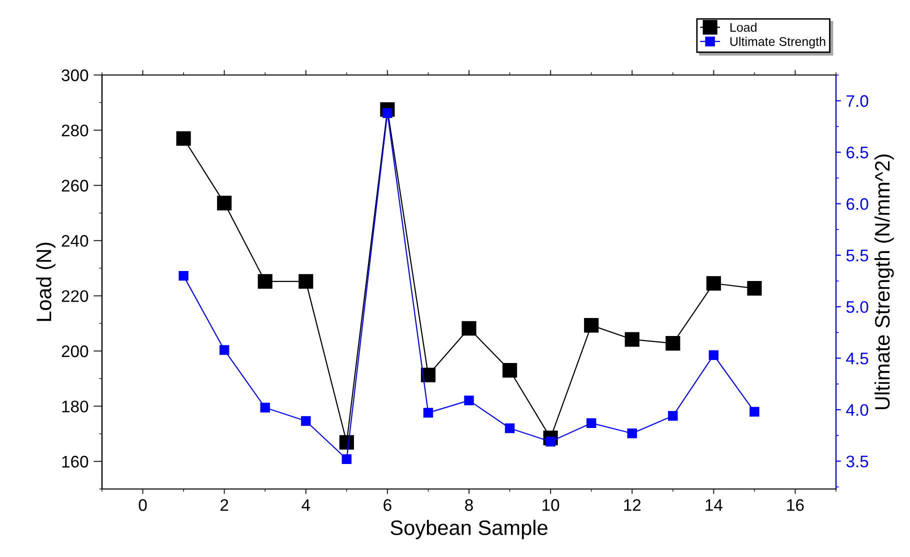 The image size is (910, 557). Describe the element at coordinates (778, 42) in the screenshot. I see `legend-label: Ultimate Strength` at that location.